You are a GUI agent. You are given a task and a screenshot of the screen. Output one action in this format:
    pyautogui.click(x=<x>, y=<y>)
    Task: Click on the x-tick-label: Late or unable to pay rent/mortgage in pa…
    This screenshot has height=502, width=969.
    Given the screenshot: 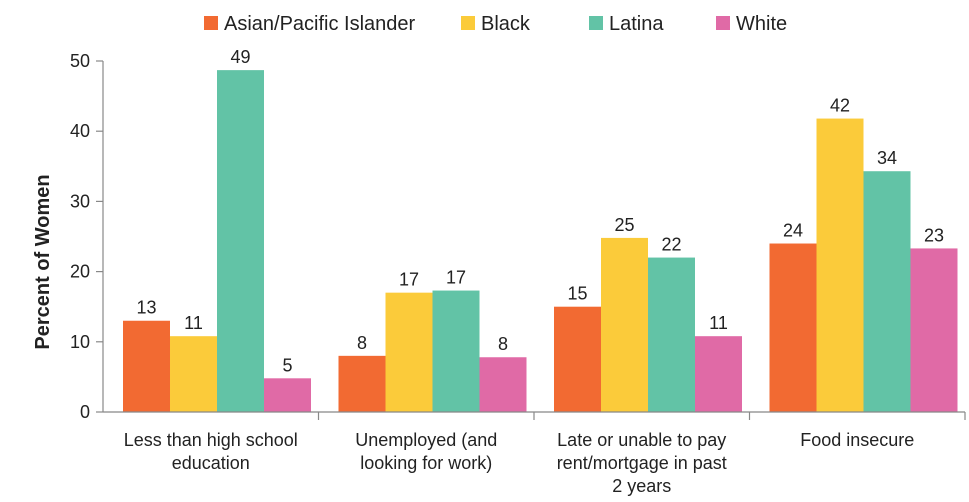 What is the action you would take?
    pyautogui.click(x=642, y=463)
    